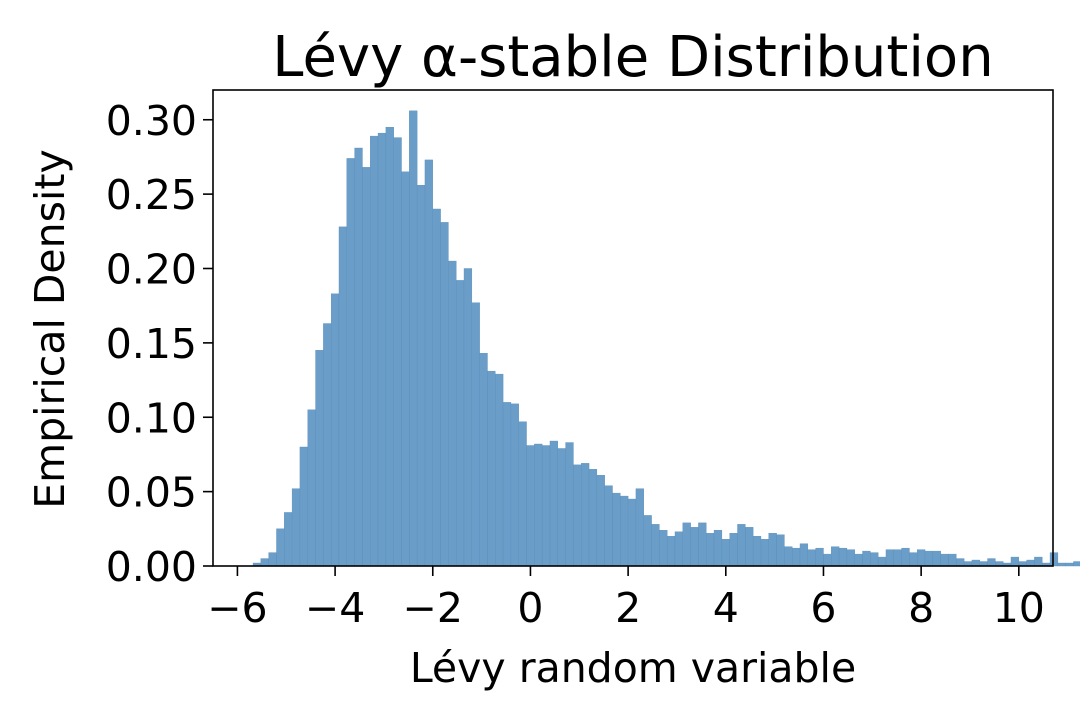 The height and width of the screenshot is (720, 1080). What do you see at coordinates (237, 608) in the screenshot?
I see `x-tick-label: −6` at bounding box center [237, 608].